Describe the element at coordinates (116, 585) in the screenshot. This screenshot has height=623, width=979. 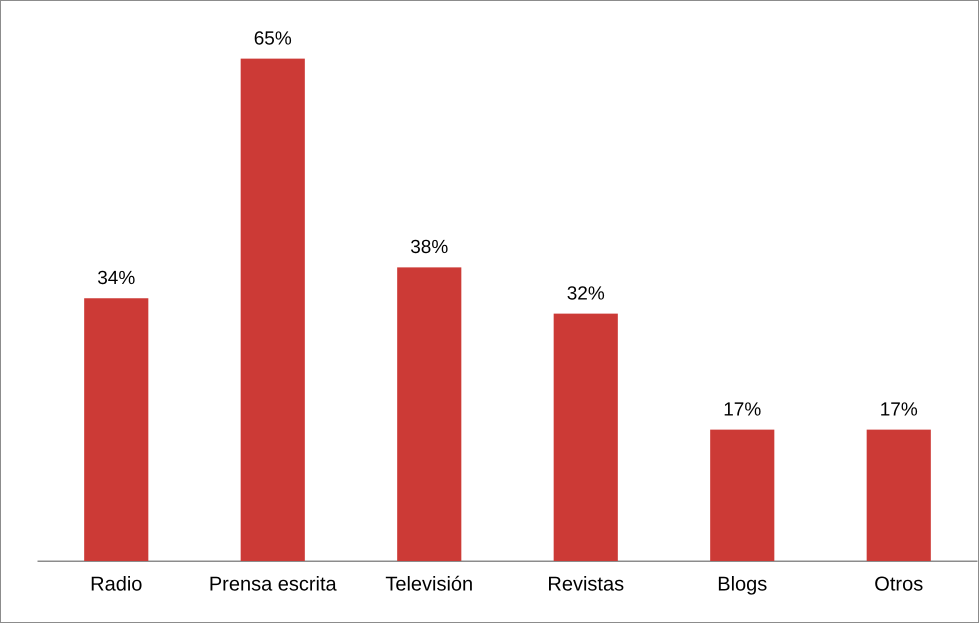
I see `x-tick-label: Radio` at that location.